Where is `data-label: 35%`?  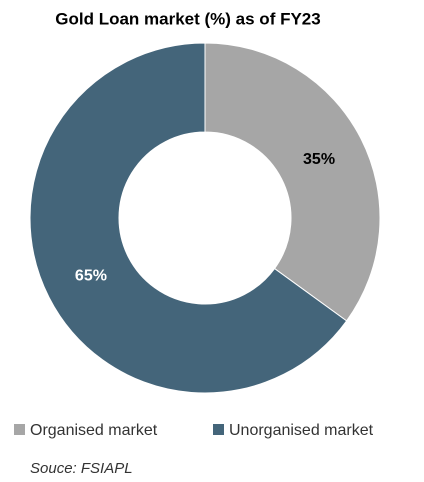
data-label: 35% is located at coordinates (319, 159).